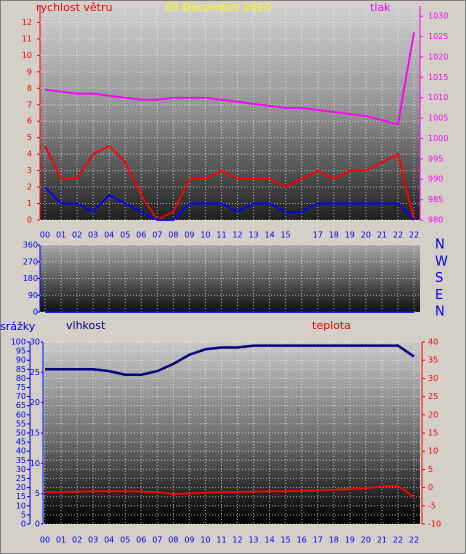 This screenshot has height=554, width=466. I want to click on y-tick-label: 12, so click(27, 22).